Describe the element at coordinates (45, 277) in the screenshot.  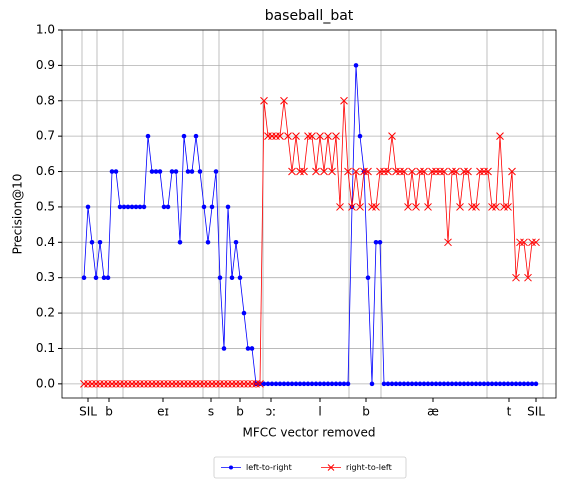
I see `y-tick-label: 0.3` at that location.